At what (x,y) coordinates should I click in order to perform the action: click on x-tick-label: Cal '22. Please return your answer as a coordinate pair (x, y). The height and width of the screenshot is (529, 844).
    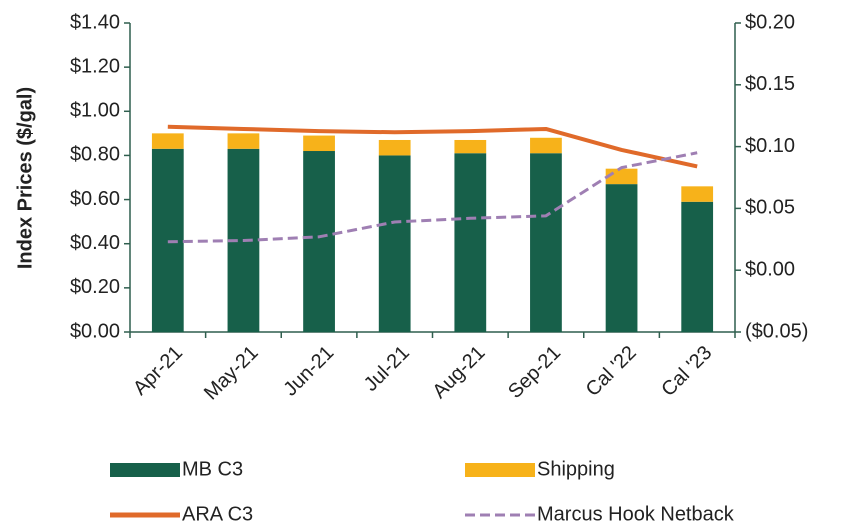
    Looking at the image, I should click on (611, 371).